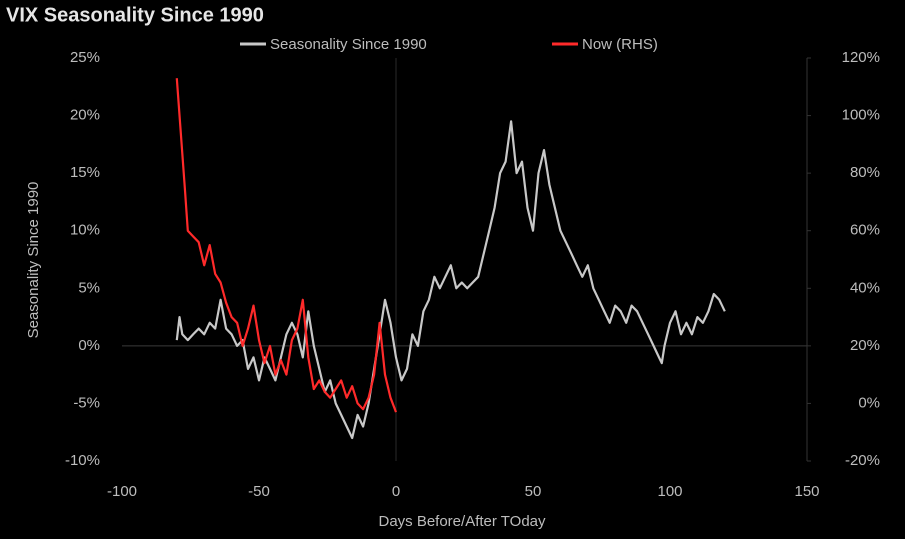  What do you see at coordinates (85, 57) in the screenshot?
I see `y-tick-label: 25%` at bounding box center [85, 57].